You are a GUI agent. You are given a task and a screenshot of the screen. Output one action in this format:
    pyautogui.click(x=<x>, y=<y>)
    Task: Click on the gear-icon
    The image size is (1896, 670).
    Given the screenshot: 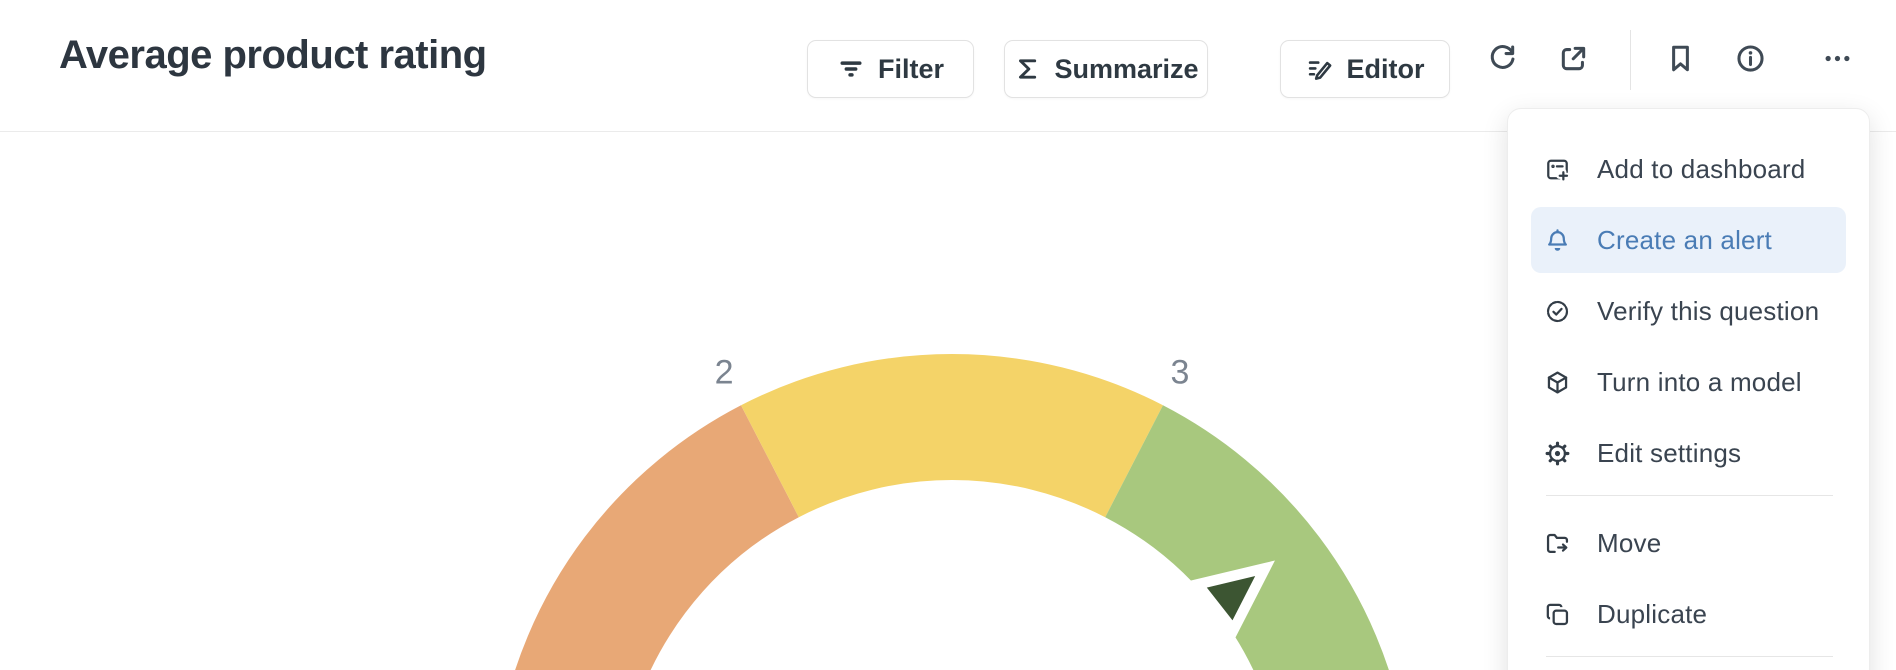 What is the action you would take?
    pyautogui.click(x=1557, y=453)
    